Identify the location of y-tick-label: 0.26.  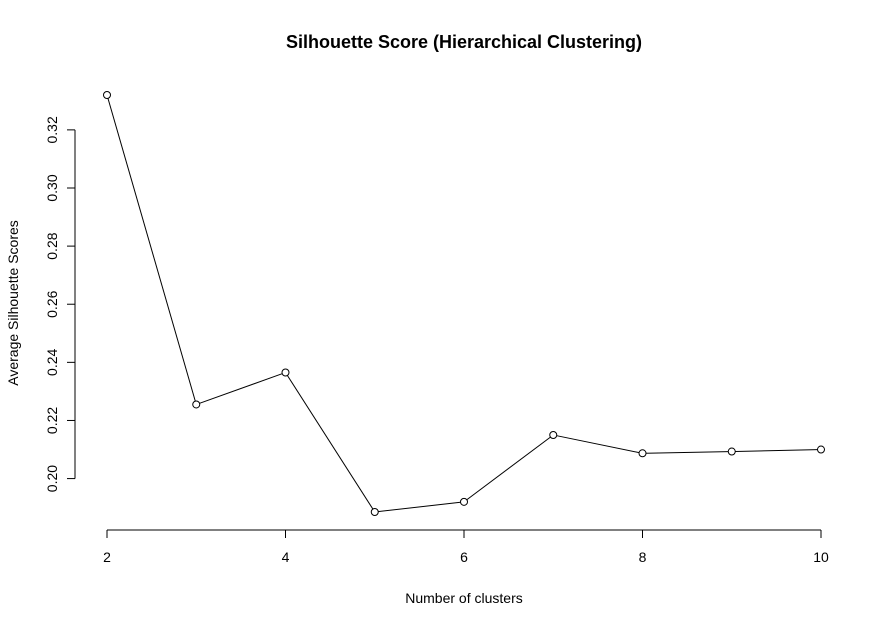
(52, 303).